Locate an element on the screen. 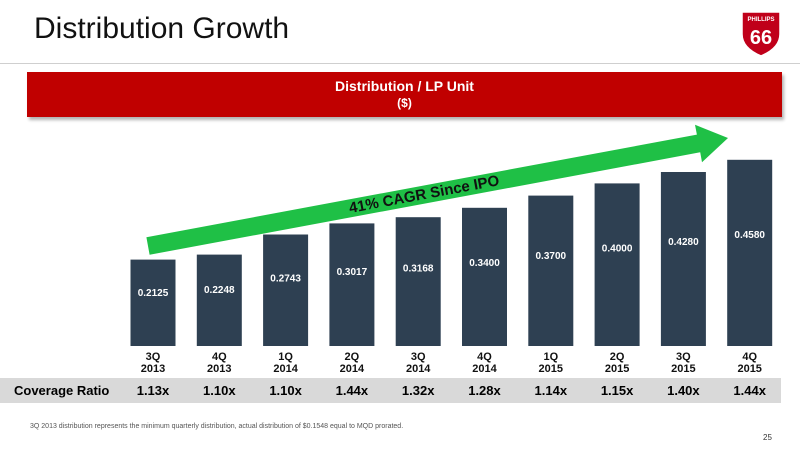 This screenshot has width=800, height=450. bar-4q-2013 is located at coordinates (219, 300).